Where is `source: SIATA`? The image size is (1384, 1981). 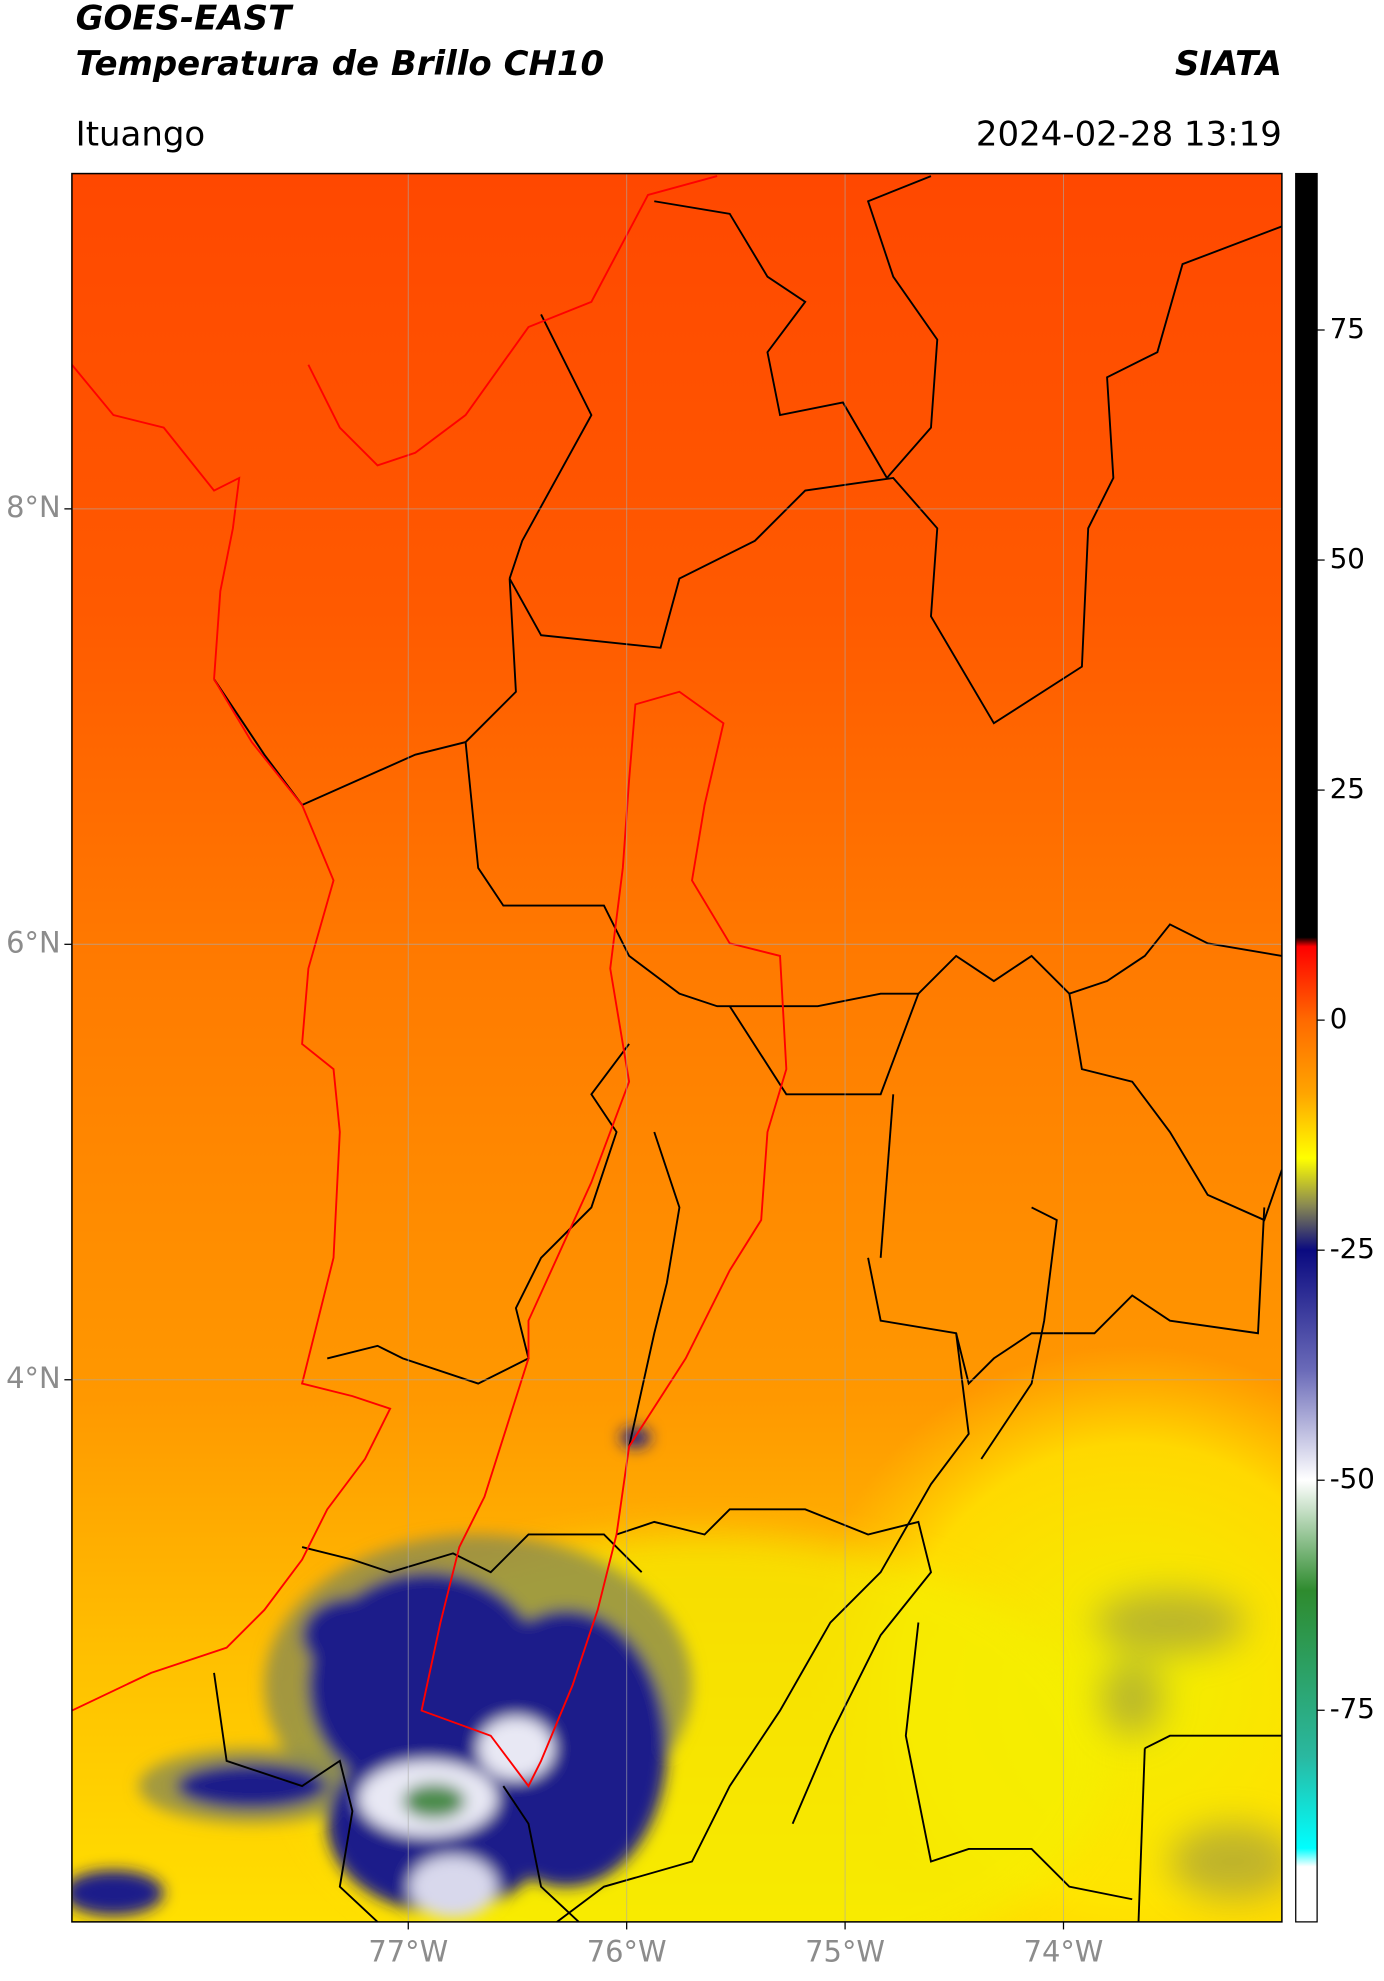
source: SIATA is located at coordinates (1228, 64).